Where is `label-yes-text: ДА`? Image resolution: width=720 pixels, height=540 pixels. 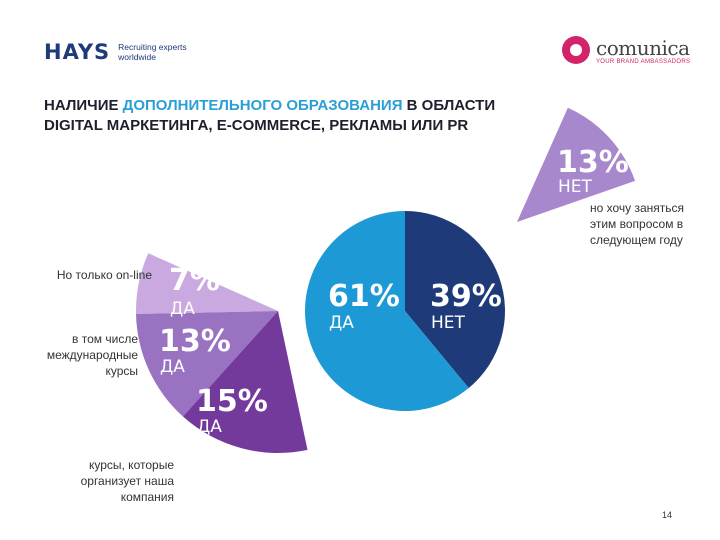 label-yes-text: ДА is located at coordinates (341, 323).